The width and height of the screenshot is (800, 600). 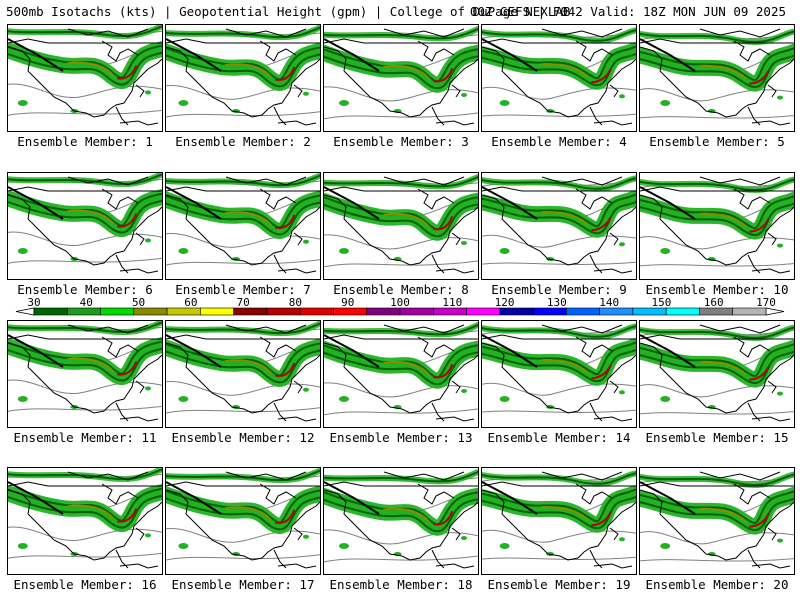 What do you see at coordinates (85, 289) in the screenshot?
I see `ensemble-member-label: Ensemble Member: 6` at bounding box center [85, 289].